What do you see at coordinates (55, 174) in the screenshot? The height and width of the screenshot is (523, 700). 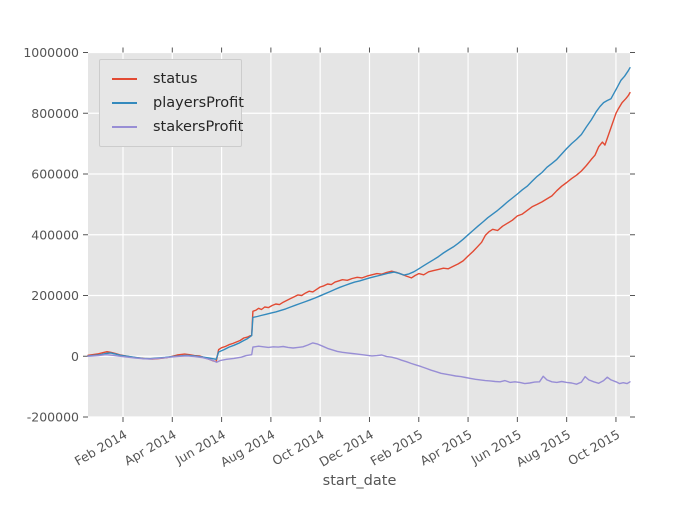 I see `y-tick-label: 600000` at bounding box center [55, 174].